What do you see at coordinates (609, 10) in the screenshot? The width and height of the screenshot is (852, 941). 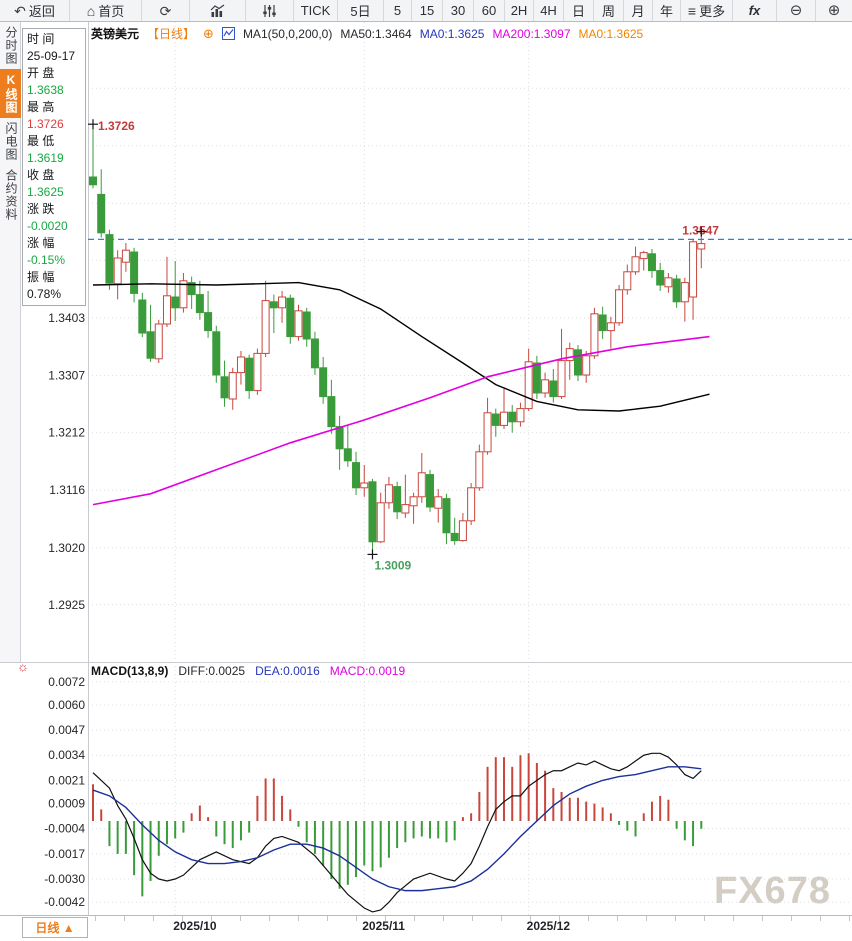 I see `period-week-button: 周` at bounding box center [609, 10].